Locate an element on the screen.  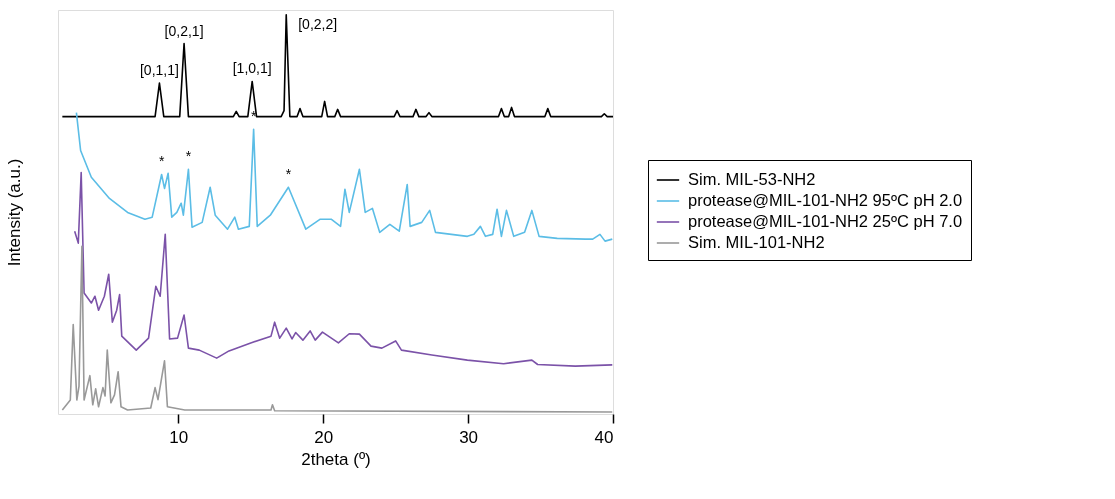
y-axis-title: Intensity (a.u.) is located at coordinates (14, 212).